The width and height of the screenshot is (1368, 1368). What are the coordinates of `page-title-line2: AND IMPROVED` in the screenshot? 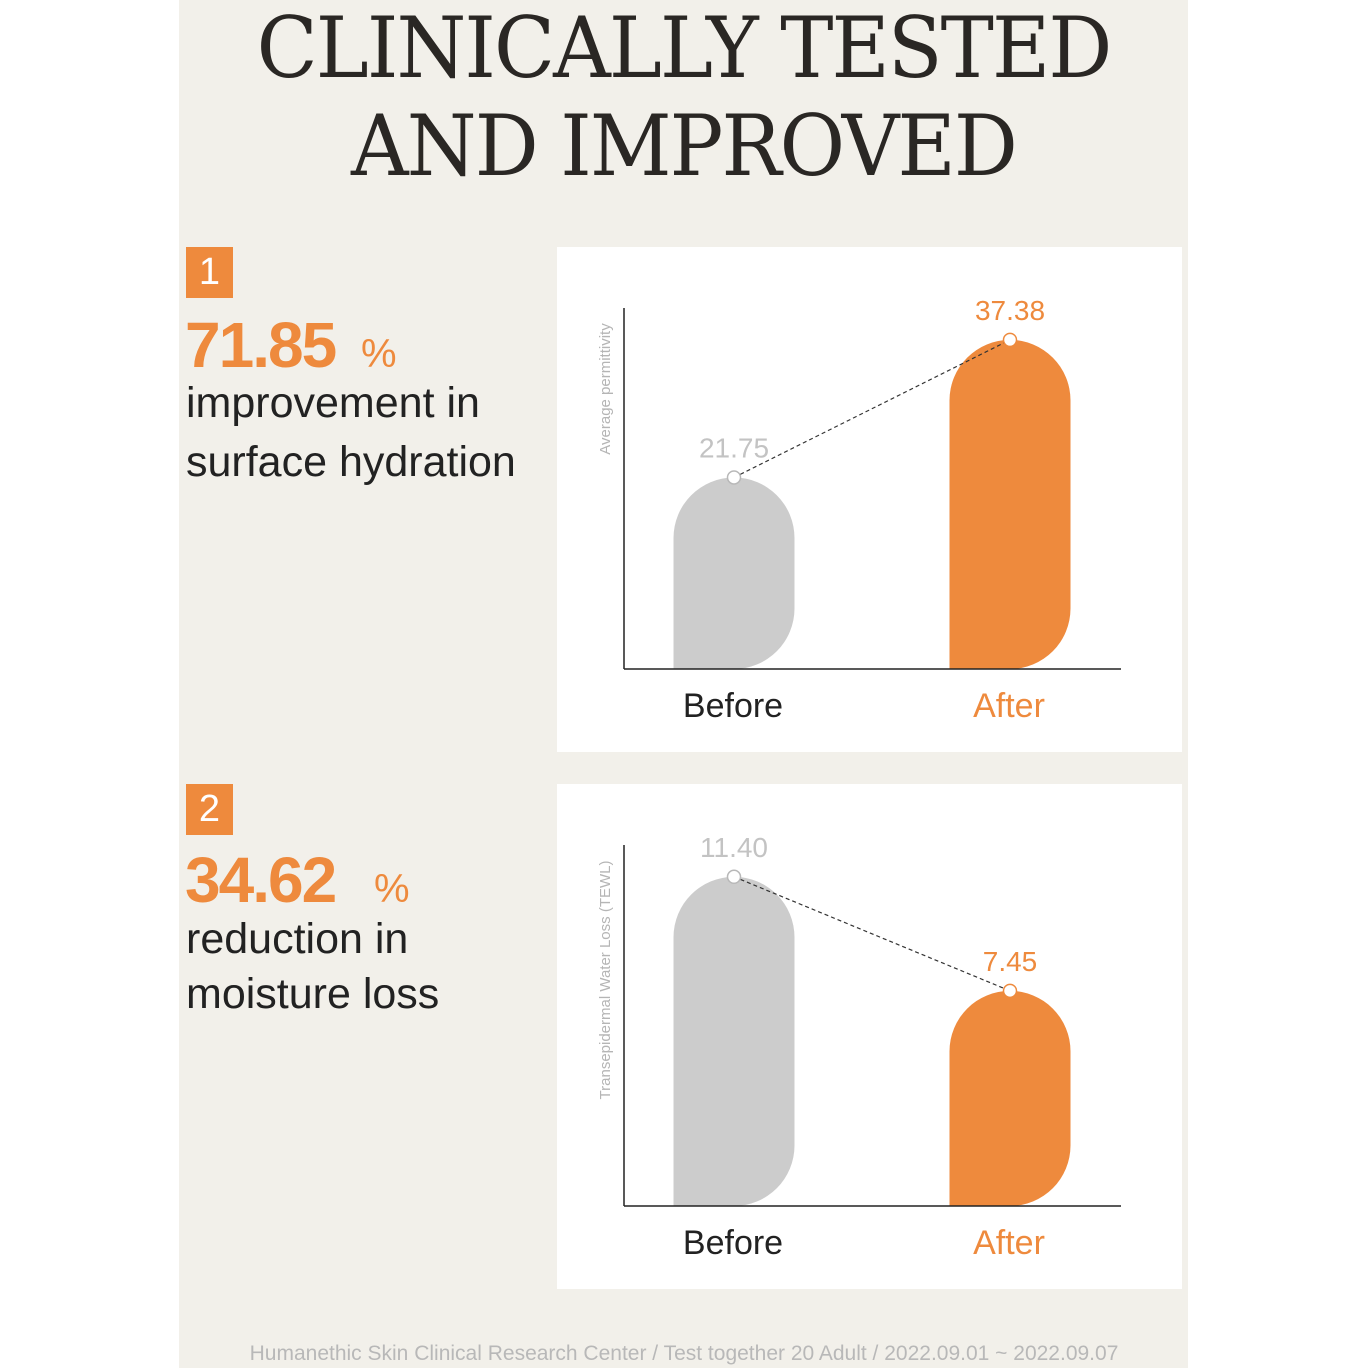 It's located at (684, 146).